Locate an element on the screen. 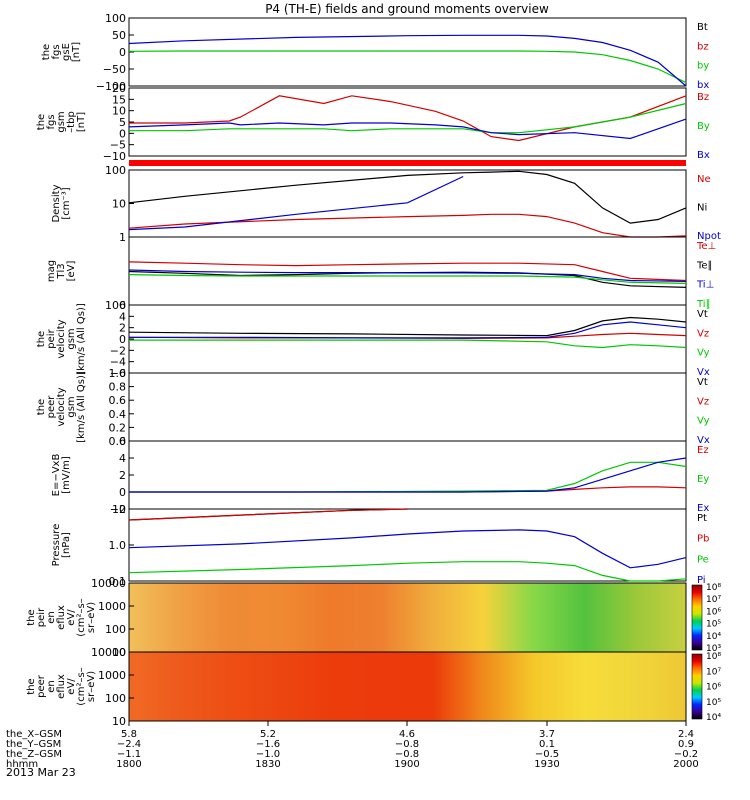 The image size is (750, 800). y-axis-label: [nT] is located at coordinates (76, 52).